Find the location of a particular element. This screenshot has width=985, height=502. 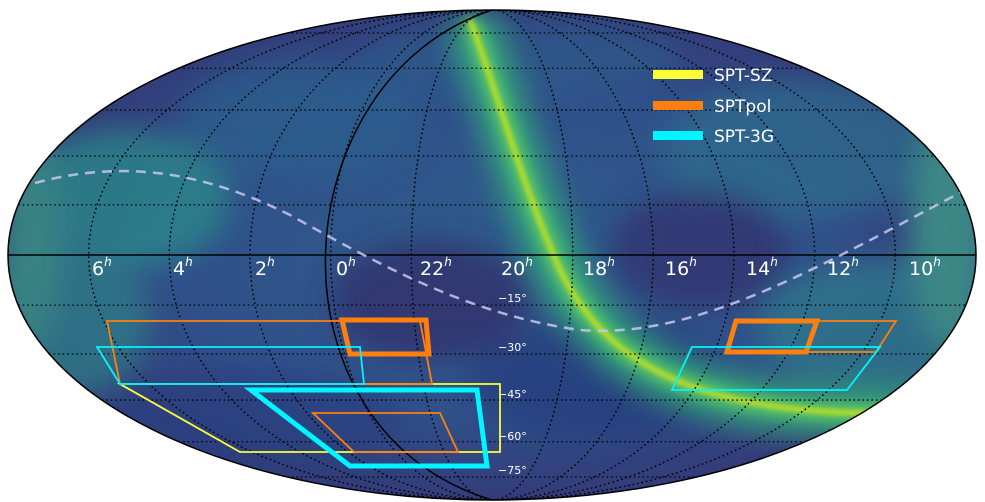

dec-label: −15° is located at coordinates (512, 298).